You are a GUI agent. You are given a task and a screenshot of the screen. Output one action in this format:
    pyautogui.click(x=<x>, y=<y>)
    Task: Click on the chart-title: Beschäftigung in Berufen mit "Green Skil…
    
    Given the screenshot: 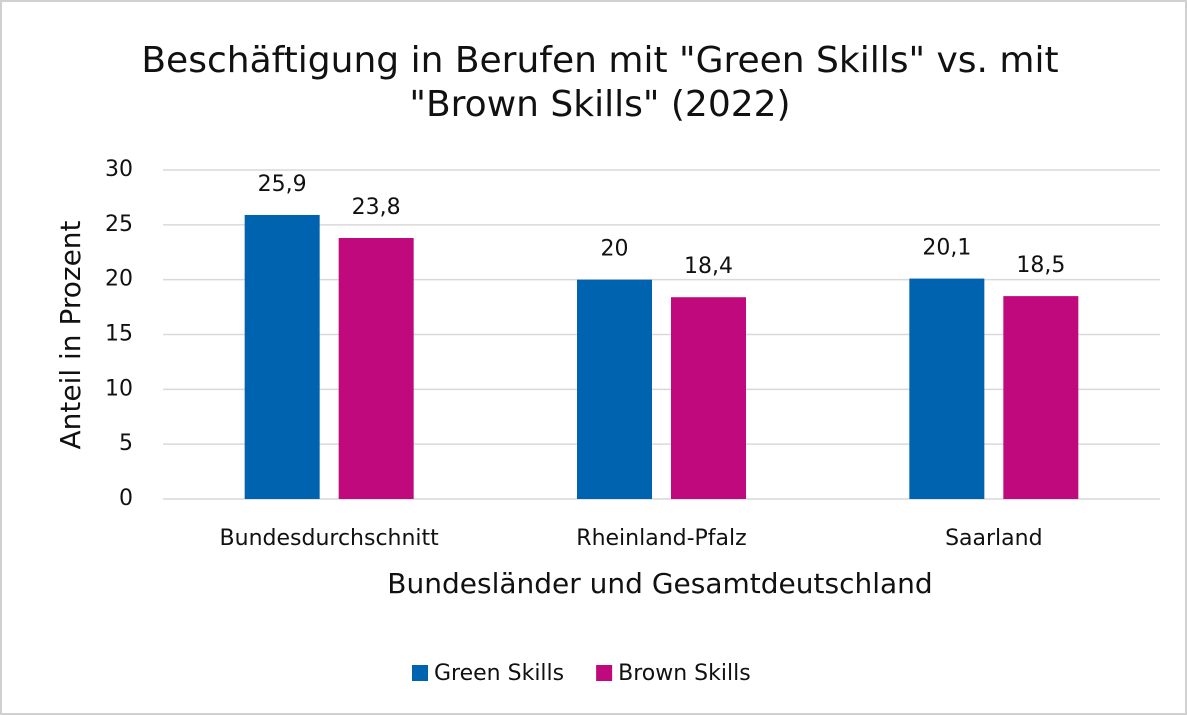 What is the action you would take?
    pyautogui.click(x=599, y=60)
    